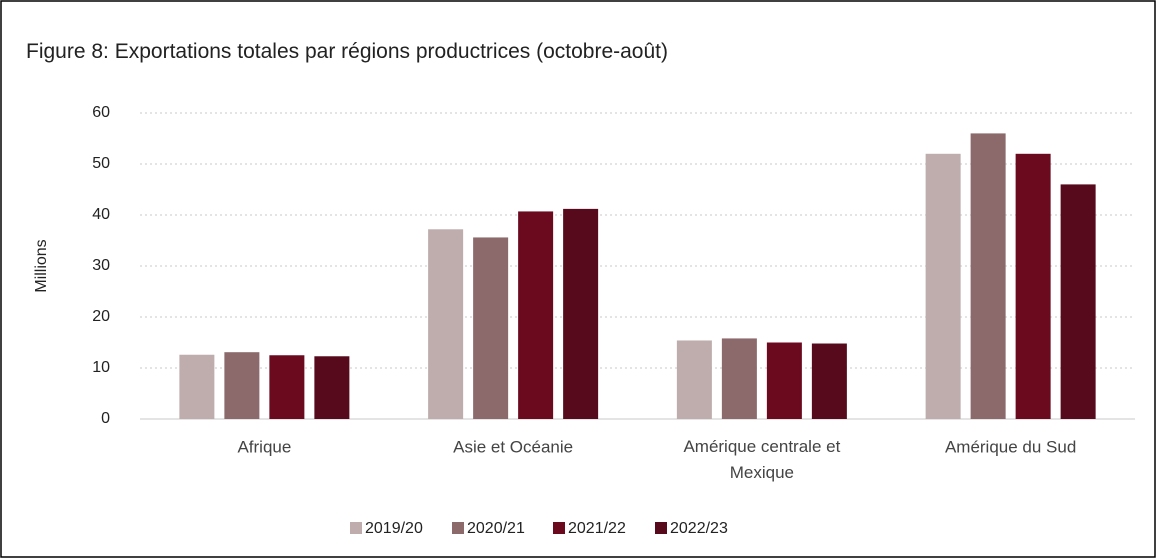 Image resolution: width=1156 pixels, height=558 pixels. What do you see at coordinates (101, 367) in the screenshot?
I see `y-tick-label: 10` at bounding box center [101, 367].